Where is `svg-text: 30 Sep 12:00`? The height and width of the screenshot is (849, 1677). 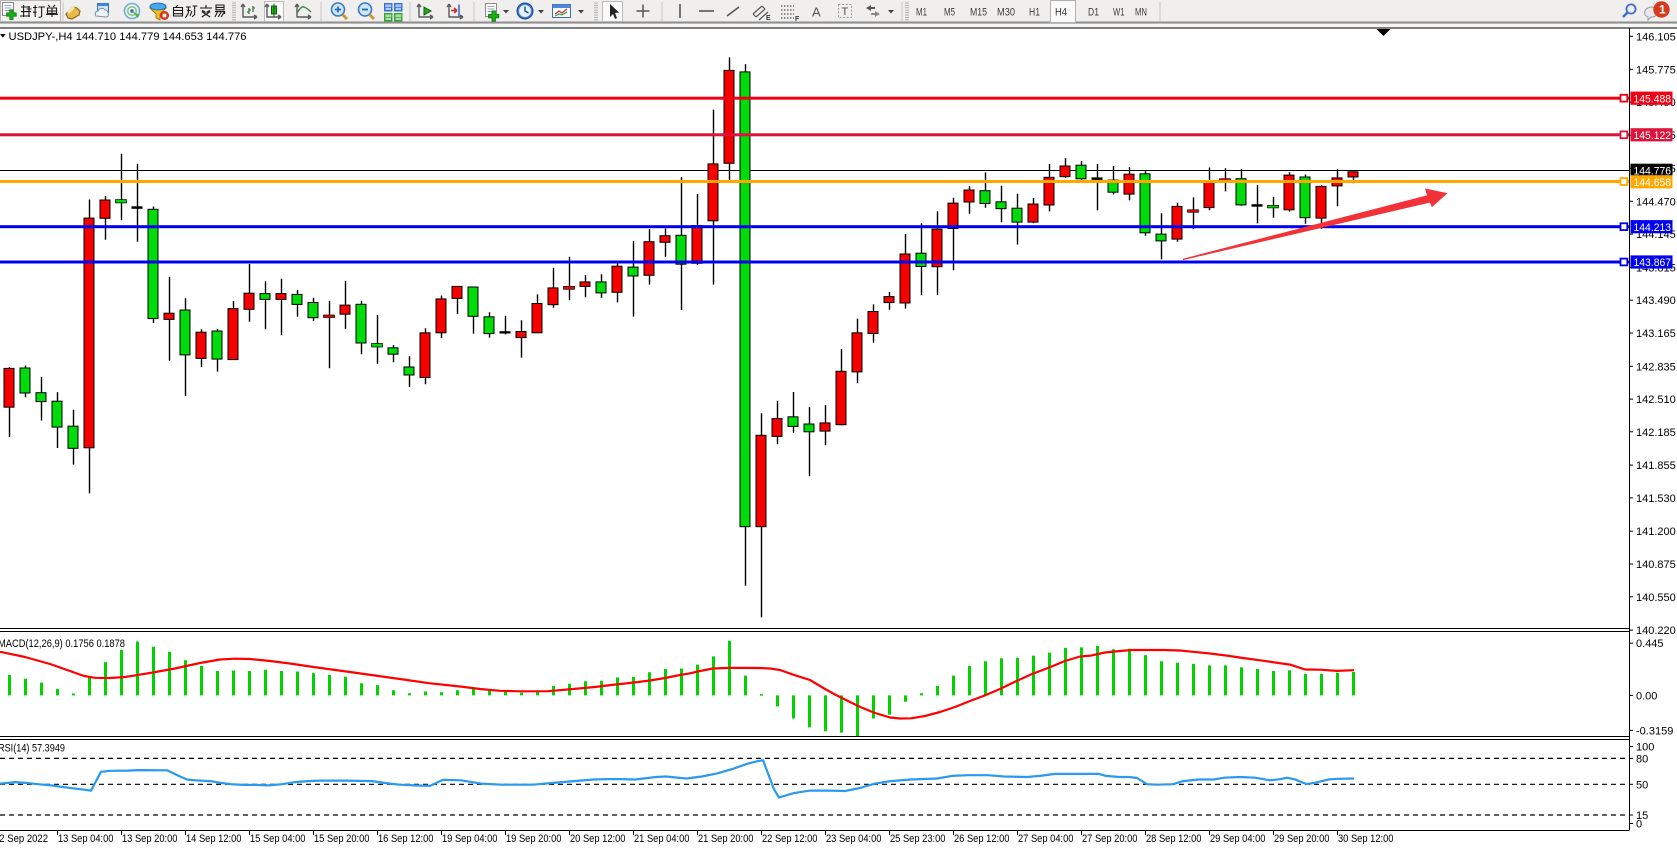
svg-text: 30 Sep 12:00 is located at coordinates (1366, 838).